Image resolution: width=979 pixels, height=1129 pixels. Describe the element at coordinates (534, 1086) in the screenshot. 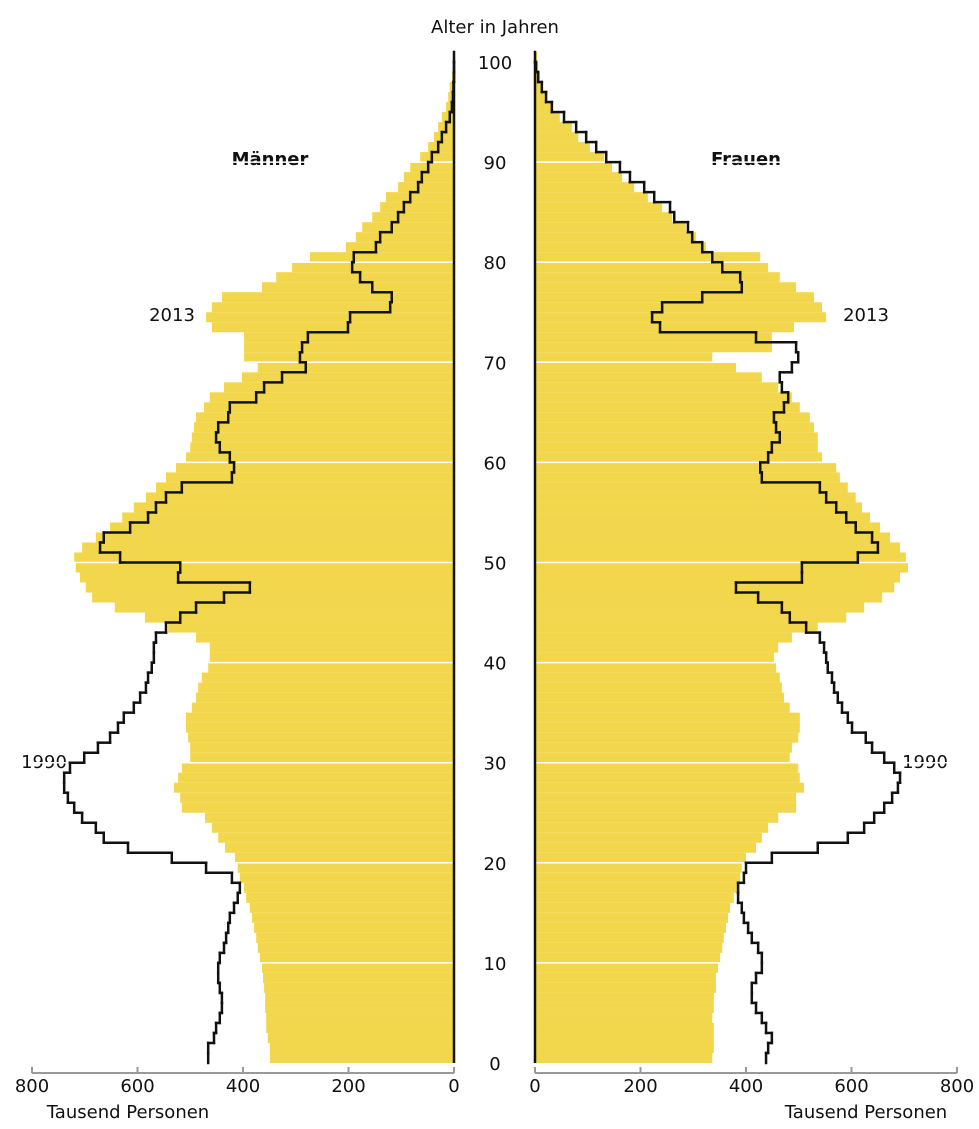

I see `x-tick-label: 0` at that location.